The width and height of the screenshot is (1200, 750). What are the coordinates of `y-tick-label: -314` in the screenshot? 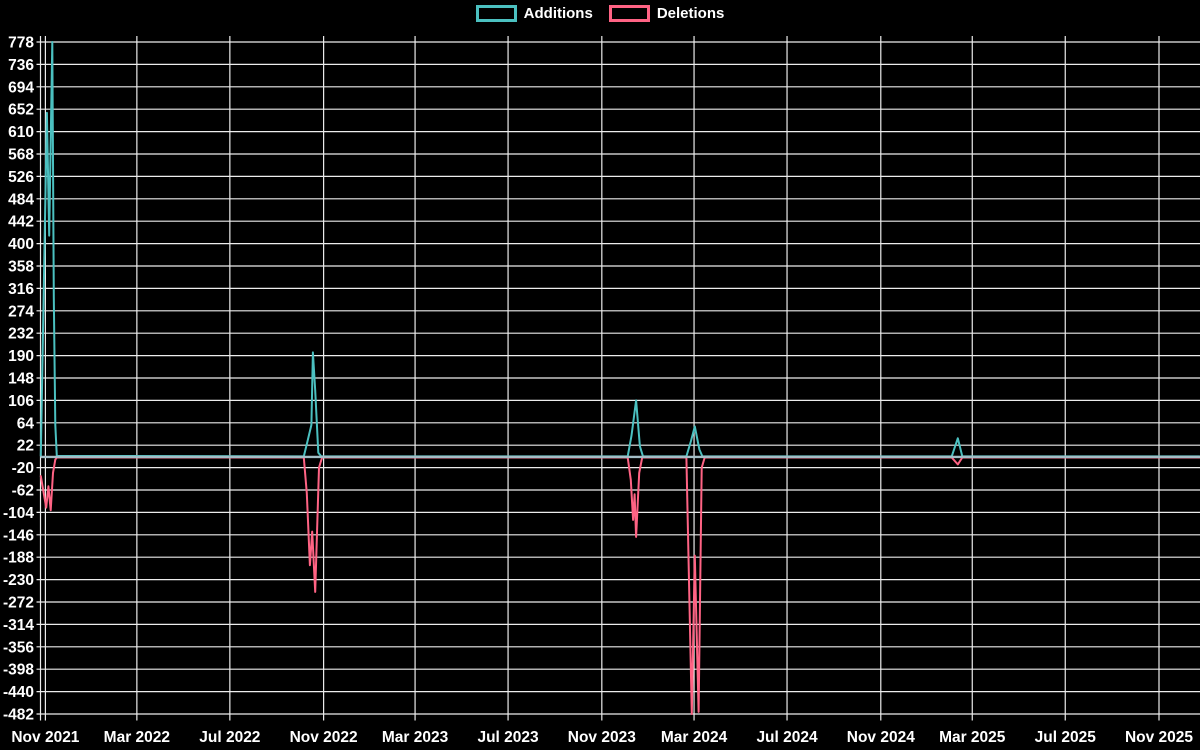 It's located at (18, 625).